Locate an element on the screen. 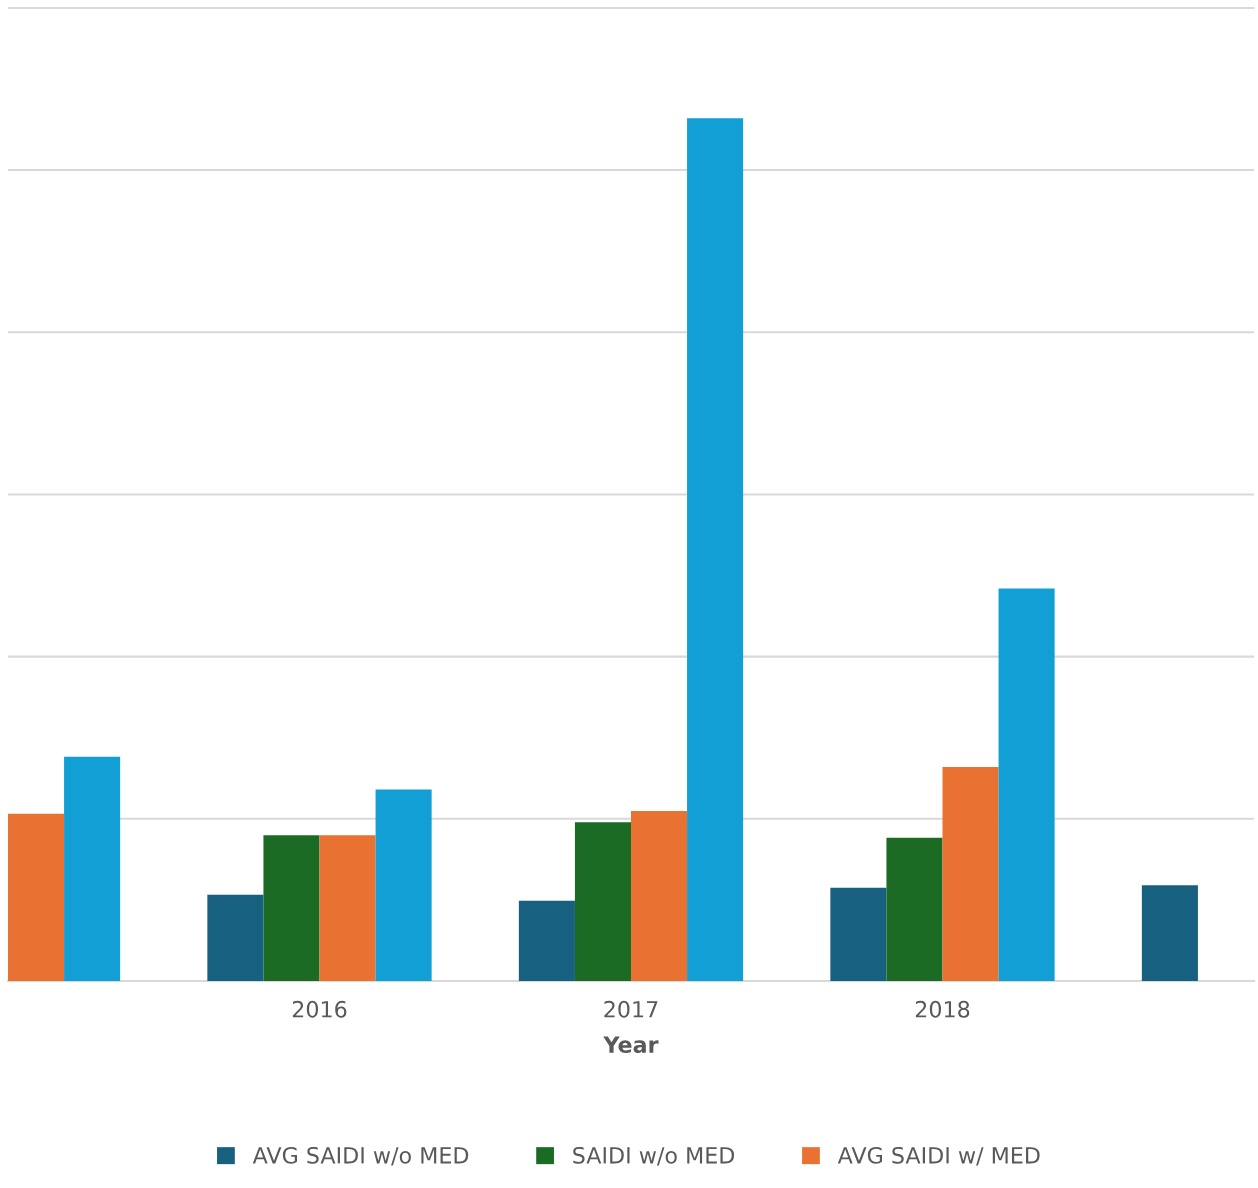 The width and height of the screenshot is (1258, 1188). x-tick-label: 2017 is located at coordinates (631, 1009).